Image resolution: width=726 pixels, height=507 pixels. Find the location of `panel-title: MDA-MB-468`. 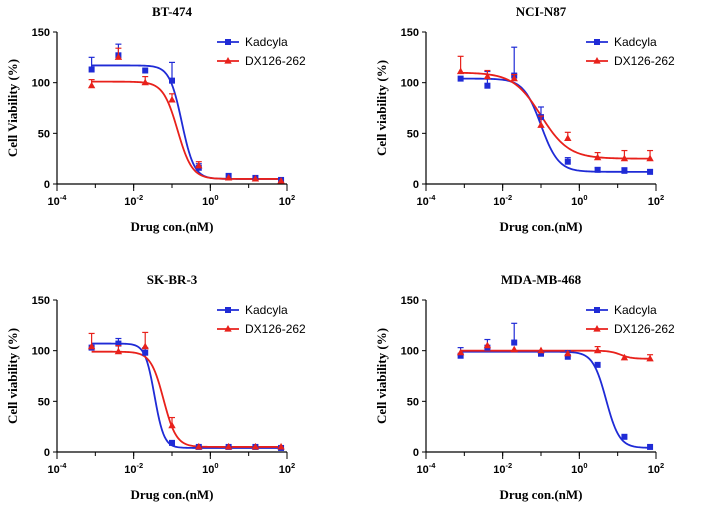

panel-title: MDA-MB-468 is located at coordinates (541, 279).